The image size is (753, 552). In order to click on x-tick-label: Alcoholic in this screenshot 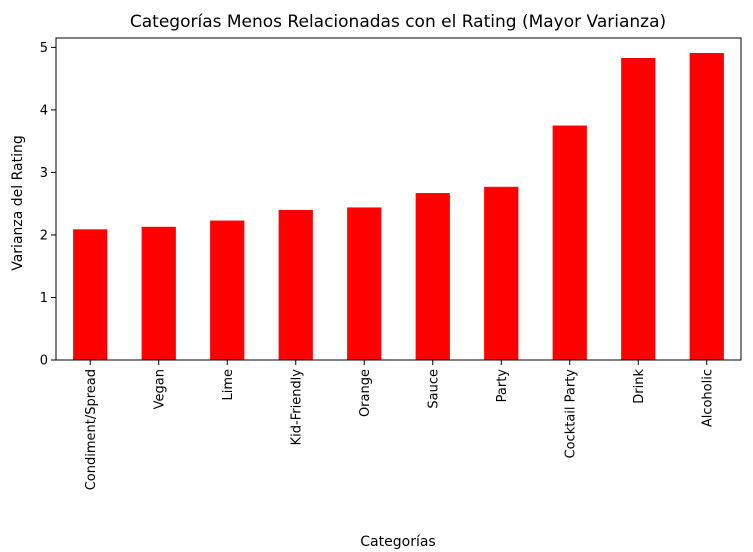, I will do `click(707, 398)`.